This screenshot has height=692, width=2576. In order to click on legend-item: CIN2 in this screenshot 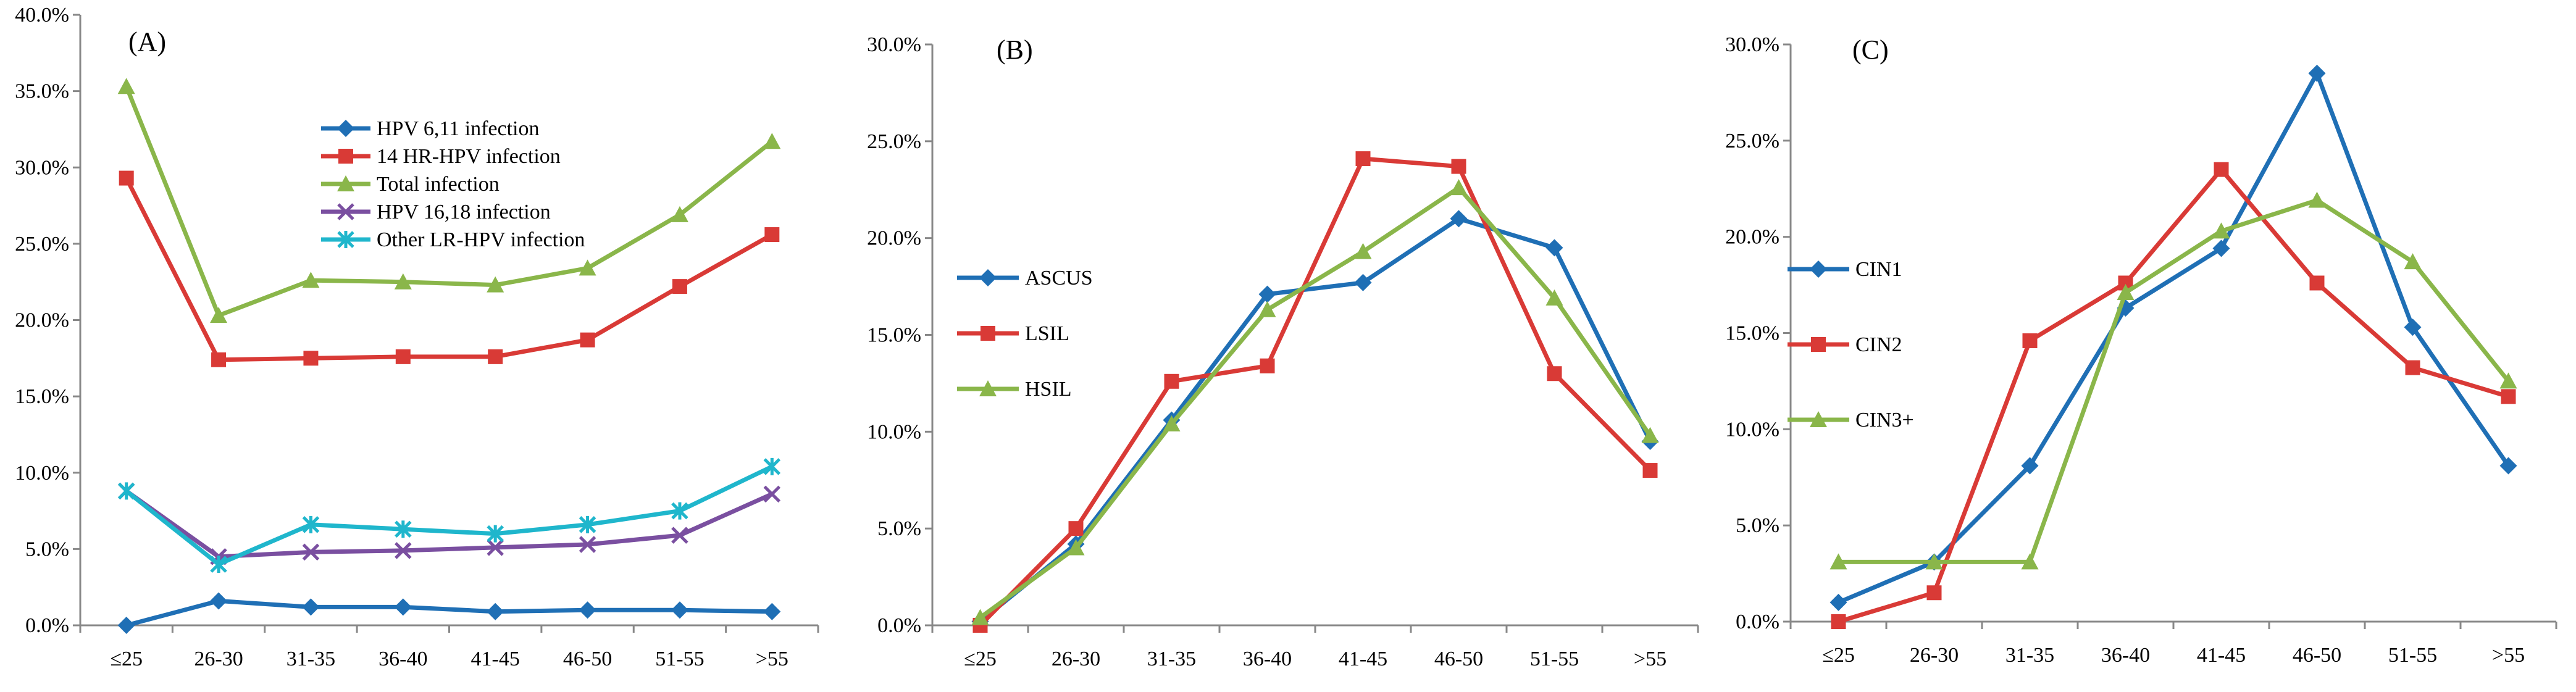, I will do `click(1845, 345)`.